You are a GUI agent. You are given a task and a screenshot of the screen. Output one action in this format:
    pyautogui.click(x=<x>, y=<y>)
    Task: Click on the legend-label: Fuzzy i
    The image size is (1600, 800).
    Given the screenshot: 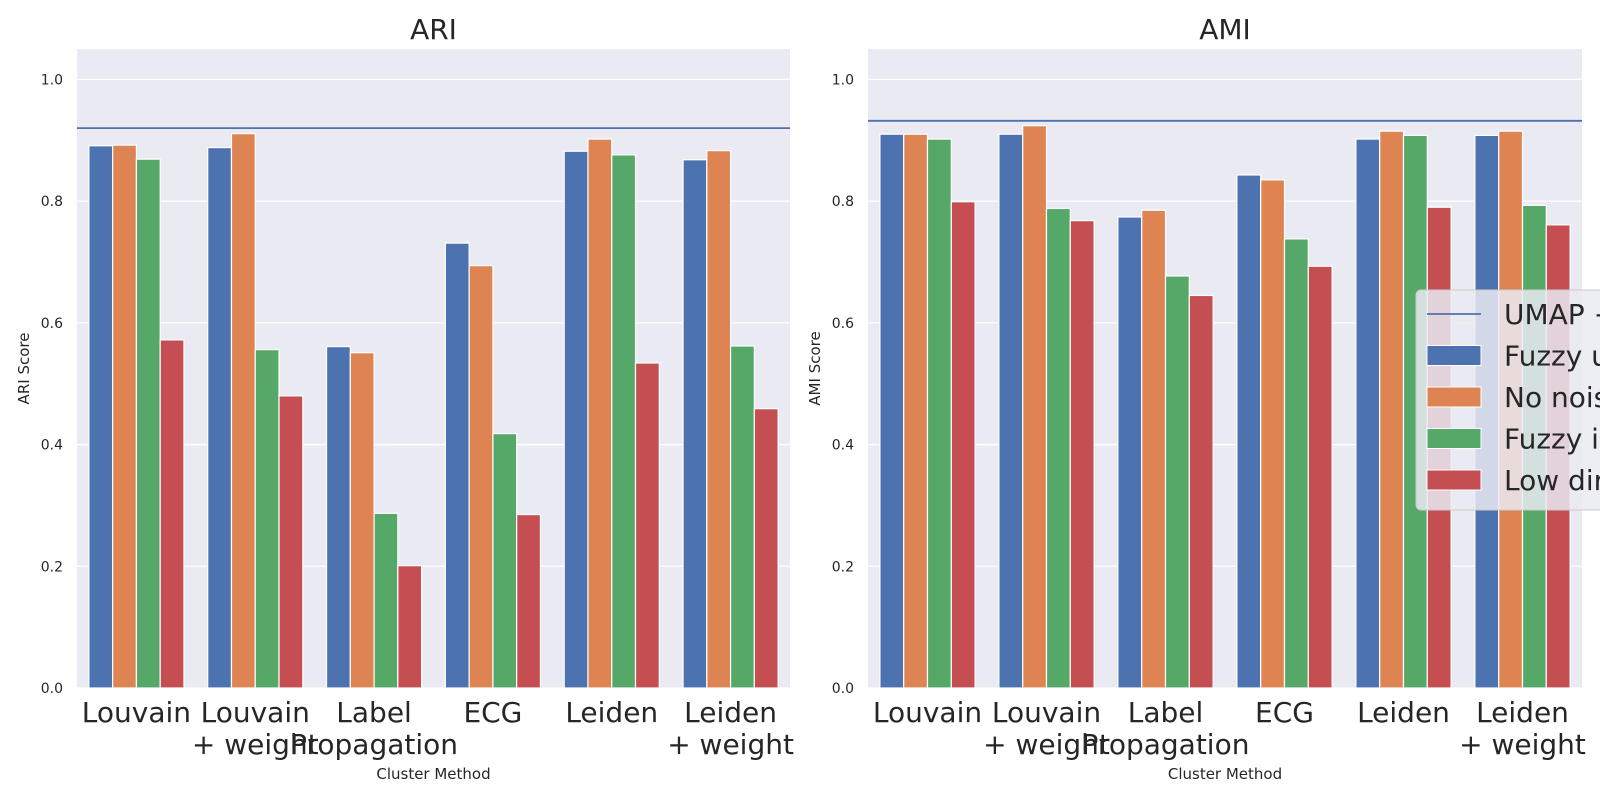 What is the action you would take?
    pyautogui.click(x=1551, y=439)
    